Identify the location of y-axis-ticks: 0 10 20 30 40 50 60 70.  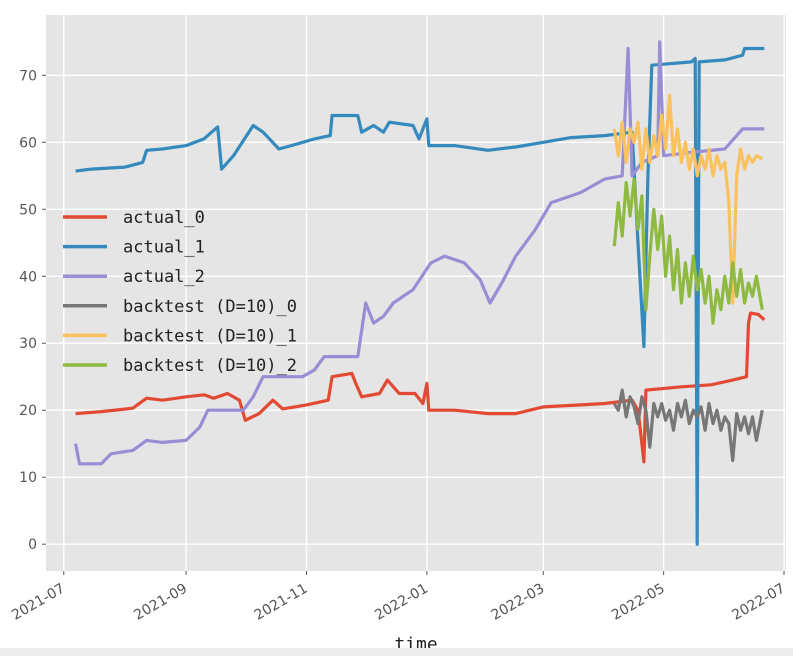
(32, 310).